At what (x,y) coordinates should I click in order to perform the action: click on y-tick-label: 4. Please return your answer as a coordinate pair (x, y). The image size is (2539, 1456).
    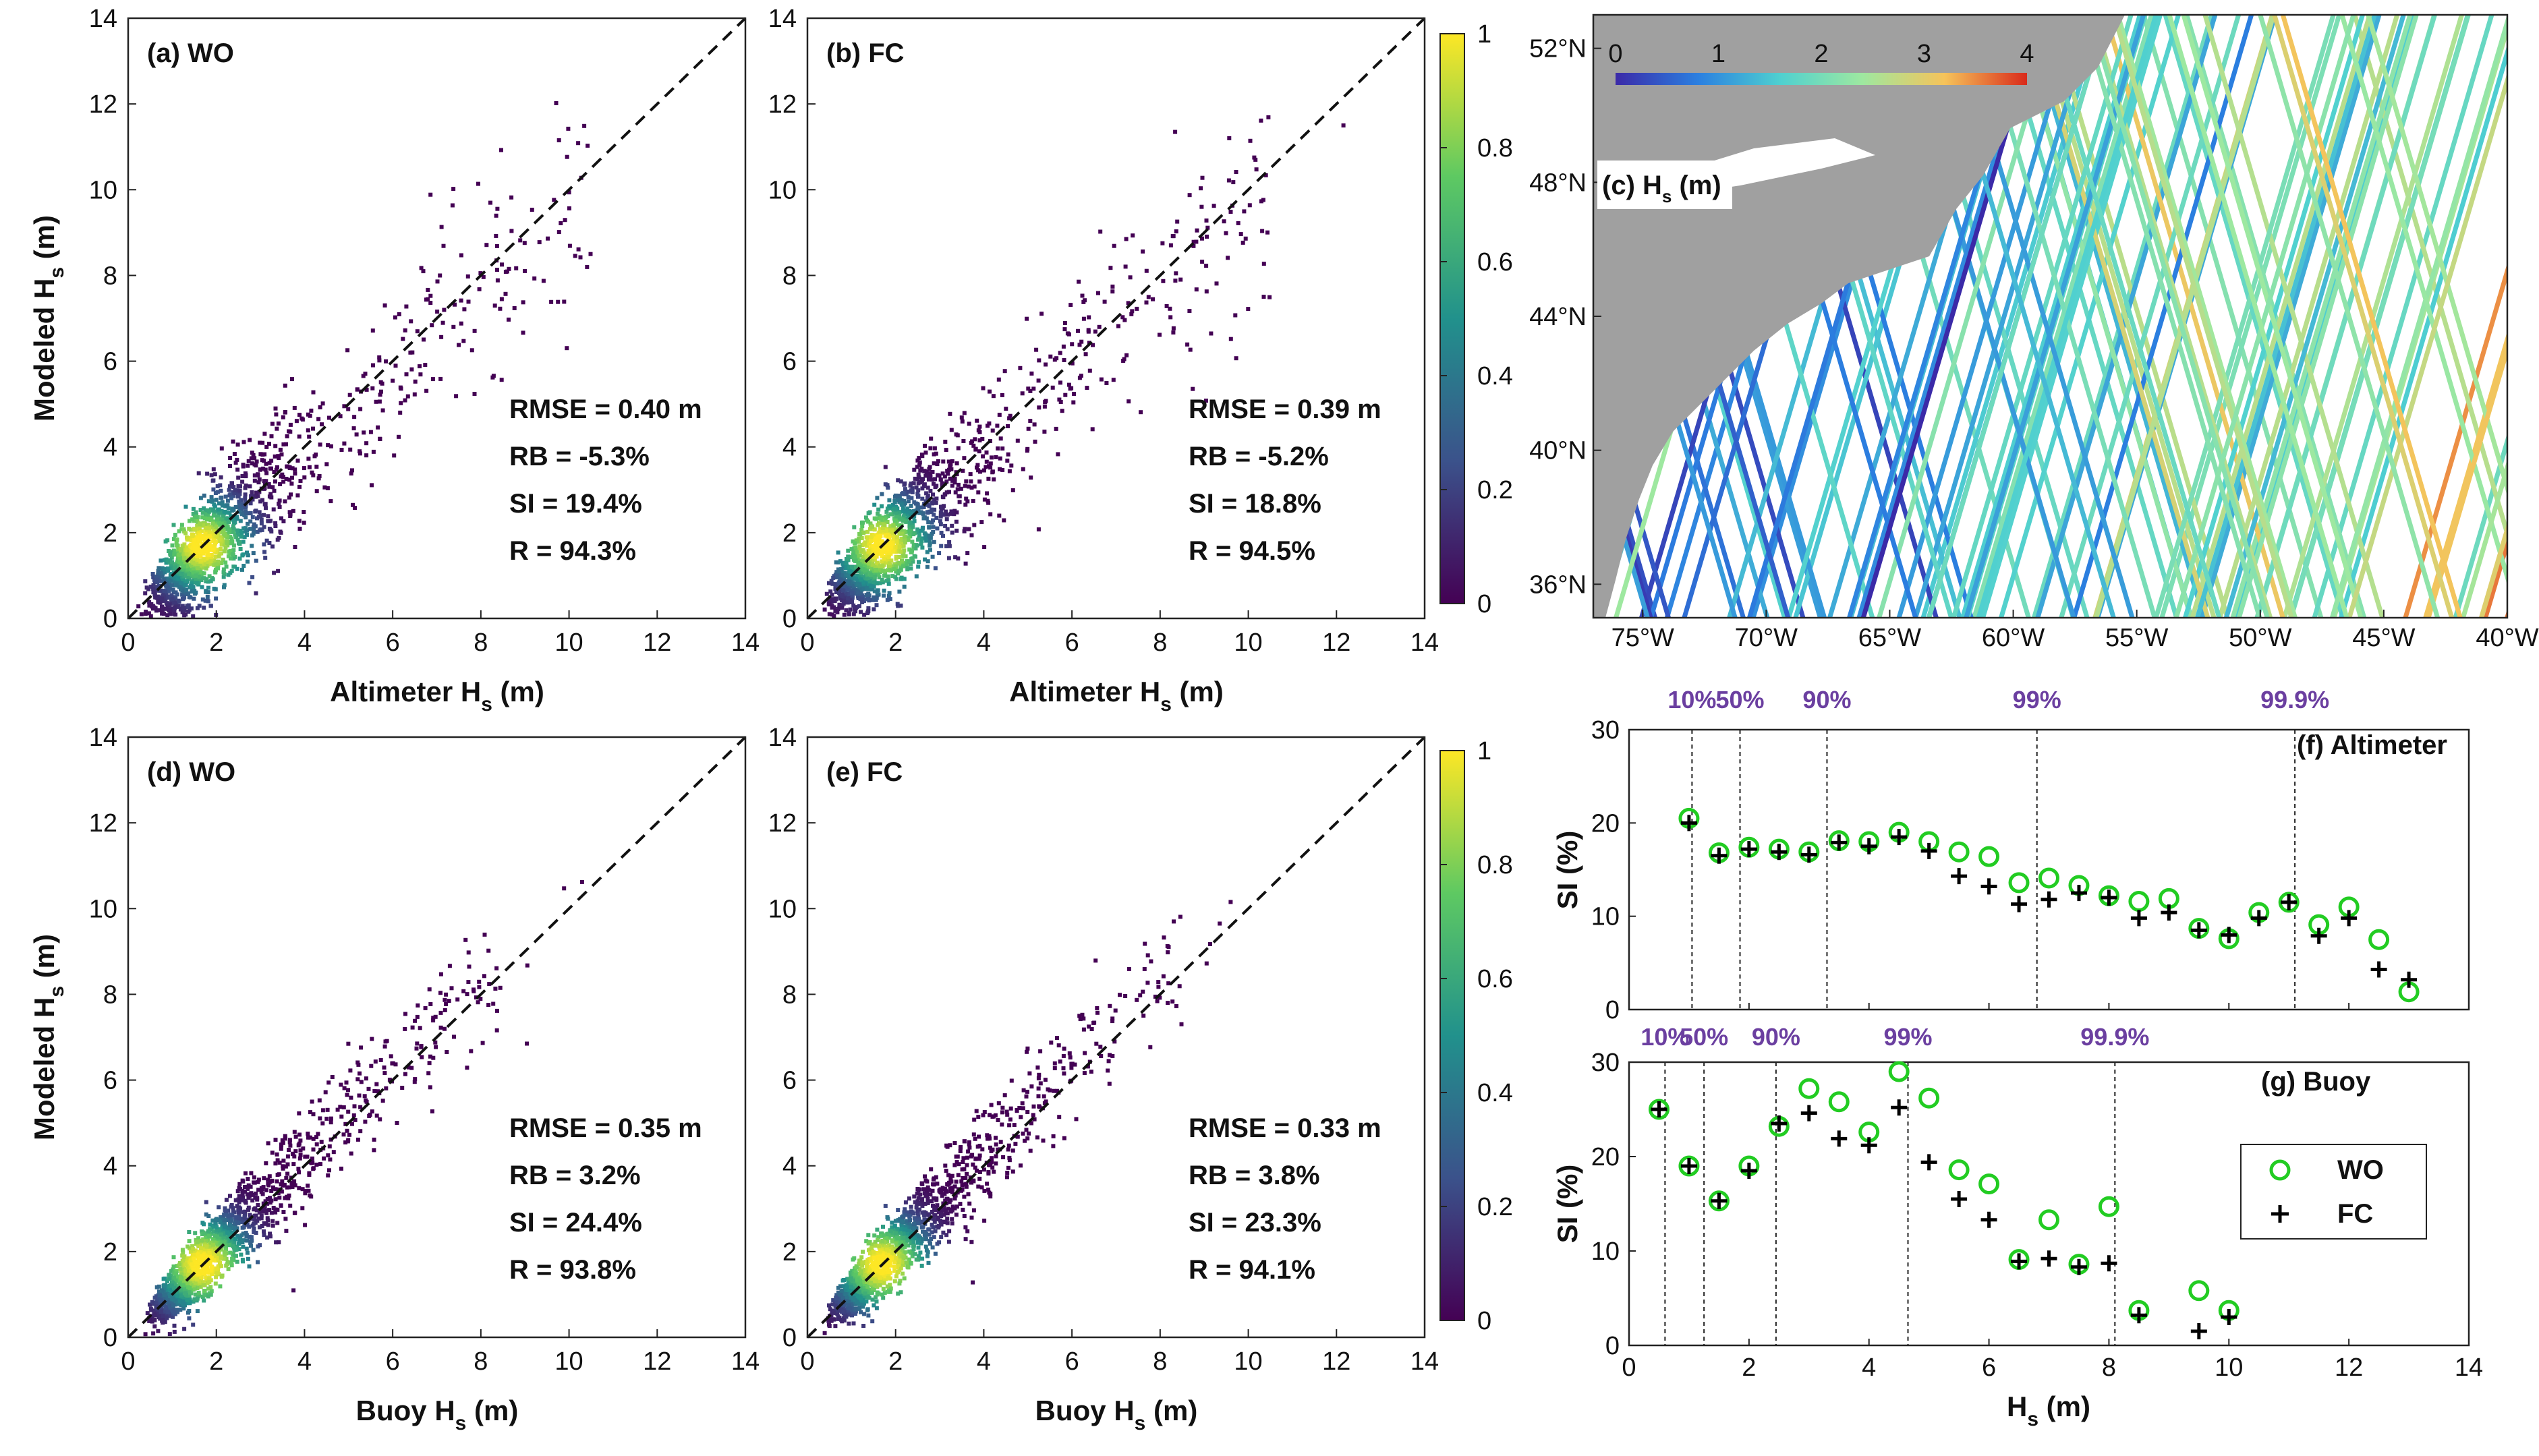
    Looking at the image, I should click on (110, 1167).